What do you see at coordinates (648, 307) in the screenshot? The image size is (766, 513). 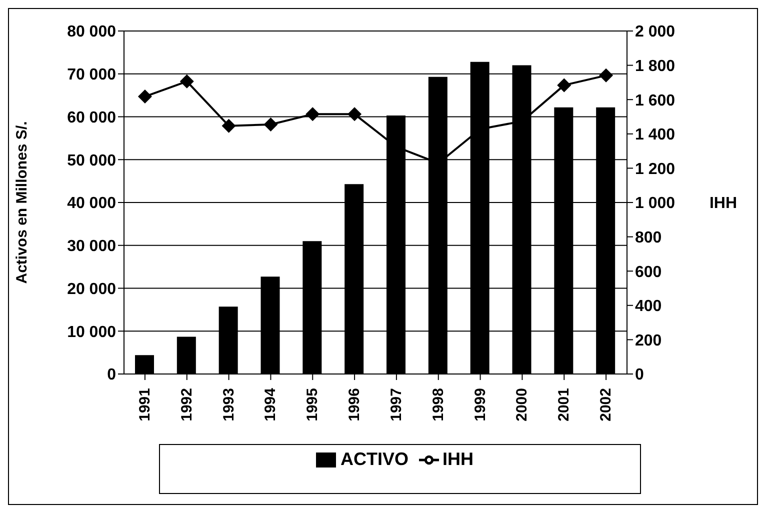 I see `y2-tick-label: 400` at bounding box center [648, 307].